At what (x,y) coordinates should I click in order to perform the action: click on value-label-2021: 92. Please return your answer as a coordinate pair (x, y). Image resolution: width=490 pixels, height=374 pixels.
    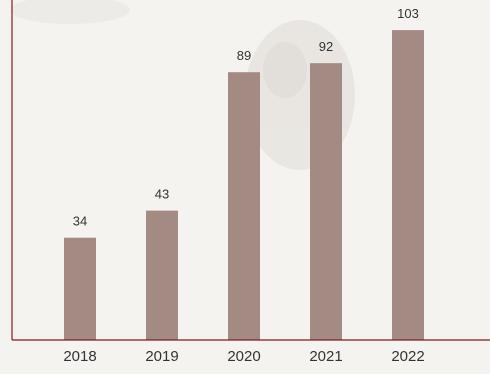
    Looking at the image, I should click on (326, 46).